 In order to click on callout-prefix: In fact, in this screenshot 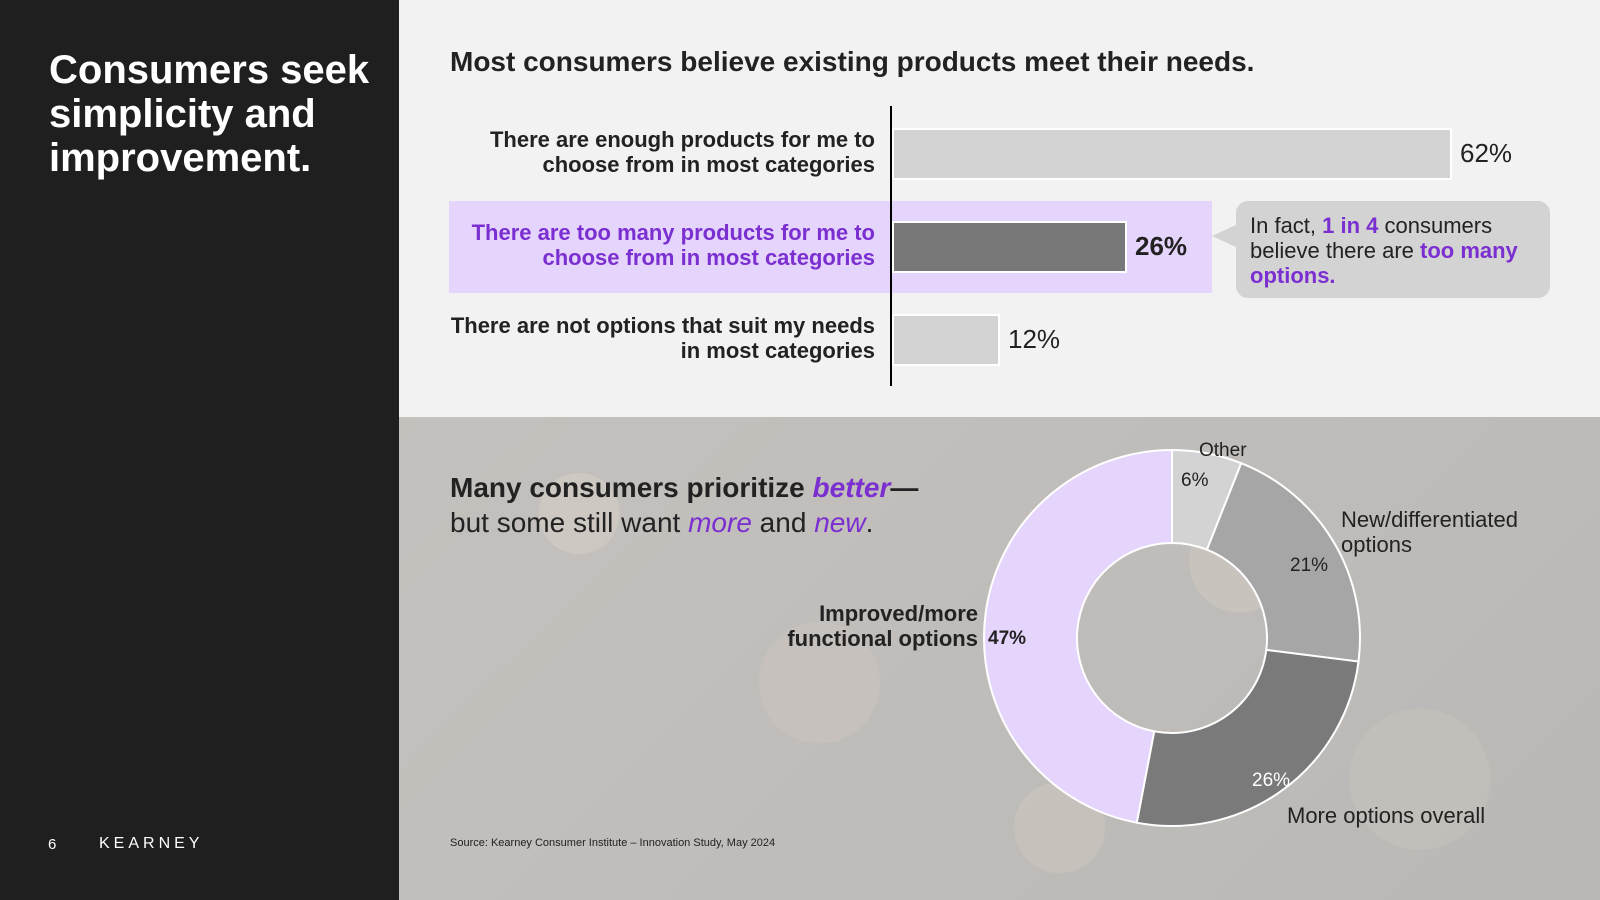, I will do `click(1286, 225)`.